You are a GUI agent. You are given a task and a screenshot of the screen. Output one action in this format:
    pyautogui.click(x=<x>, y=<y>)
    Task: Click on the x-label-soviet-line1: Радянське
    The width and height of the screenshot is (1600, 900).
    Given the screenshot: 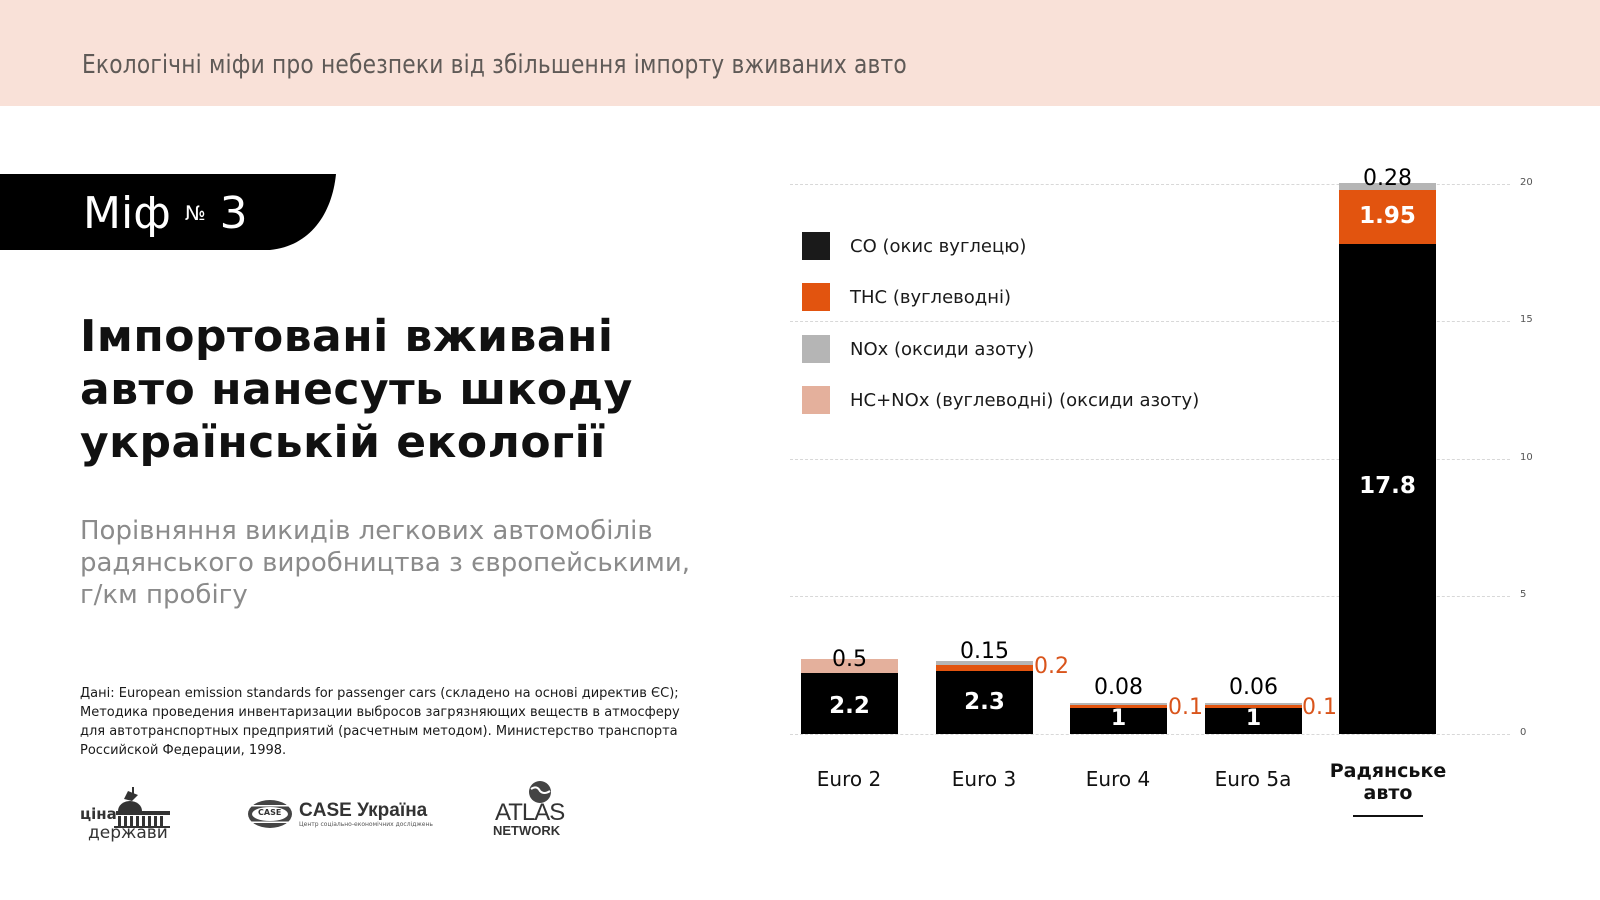 What is the action you would take?
    pyautogui.click(x=1388, y=771)
    